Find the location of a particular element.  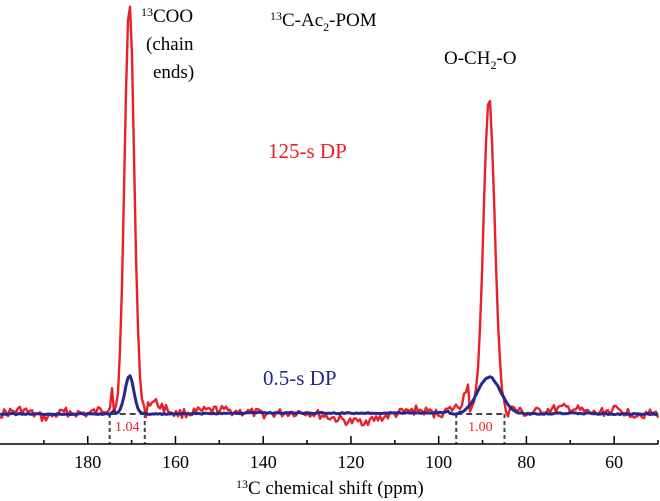

integral-label: 1.04 is located at coordinates (127, 427).